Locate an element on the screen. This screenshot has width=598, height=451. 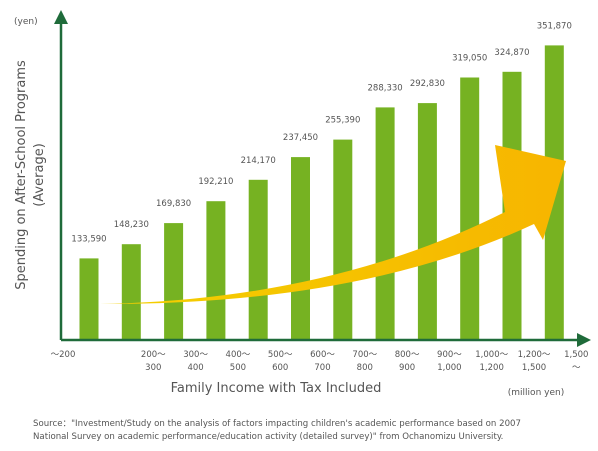
category-label-9-0: 1,000～ is located at coordinates (491, 355).